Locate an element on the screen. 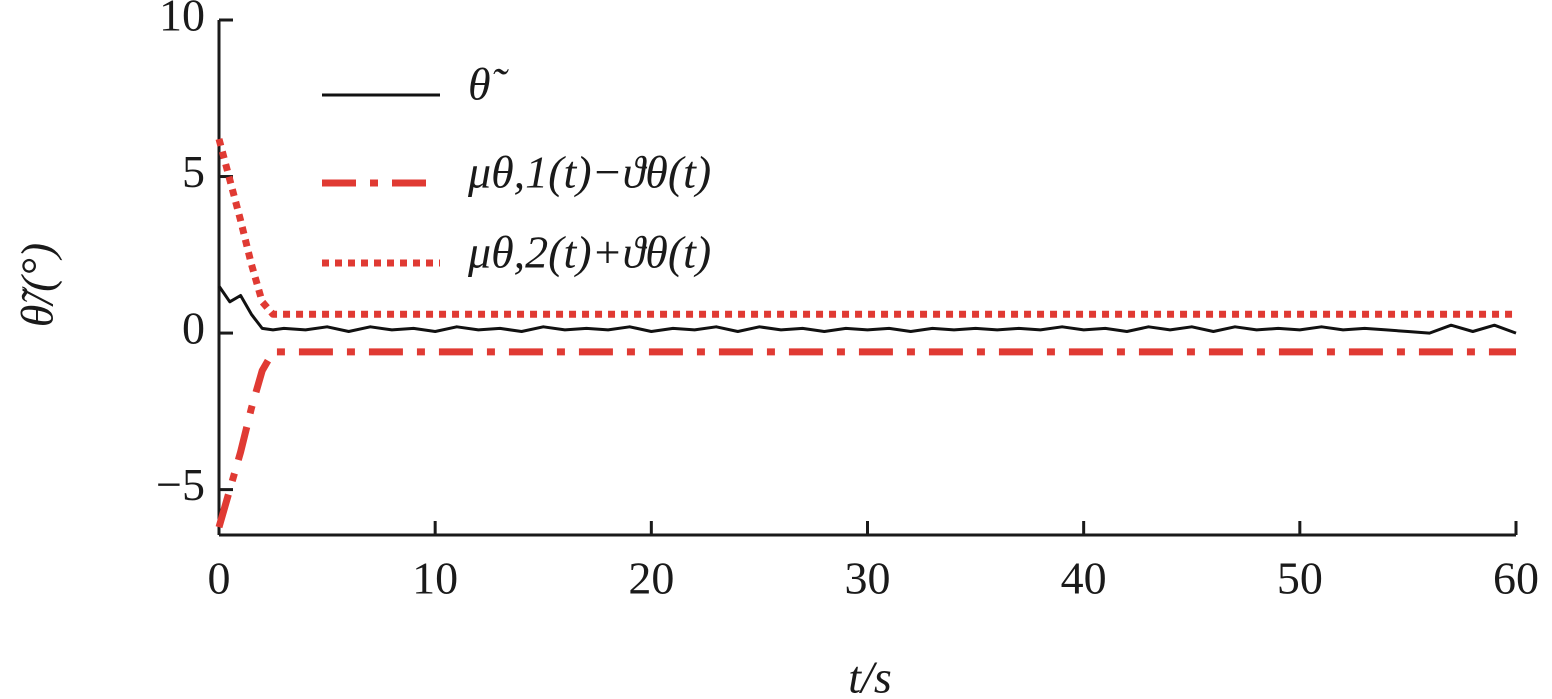 The height and width of the screenshot is (699, 1552). x-axis-label: t/s is located at coordinates (869, 675).